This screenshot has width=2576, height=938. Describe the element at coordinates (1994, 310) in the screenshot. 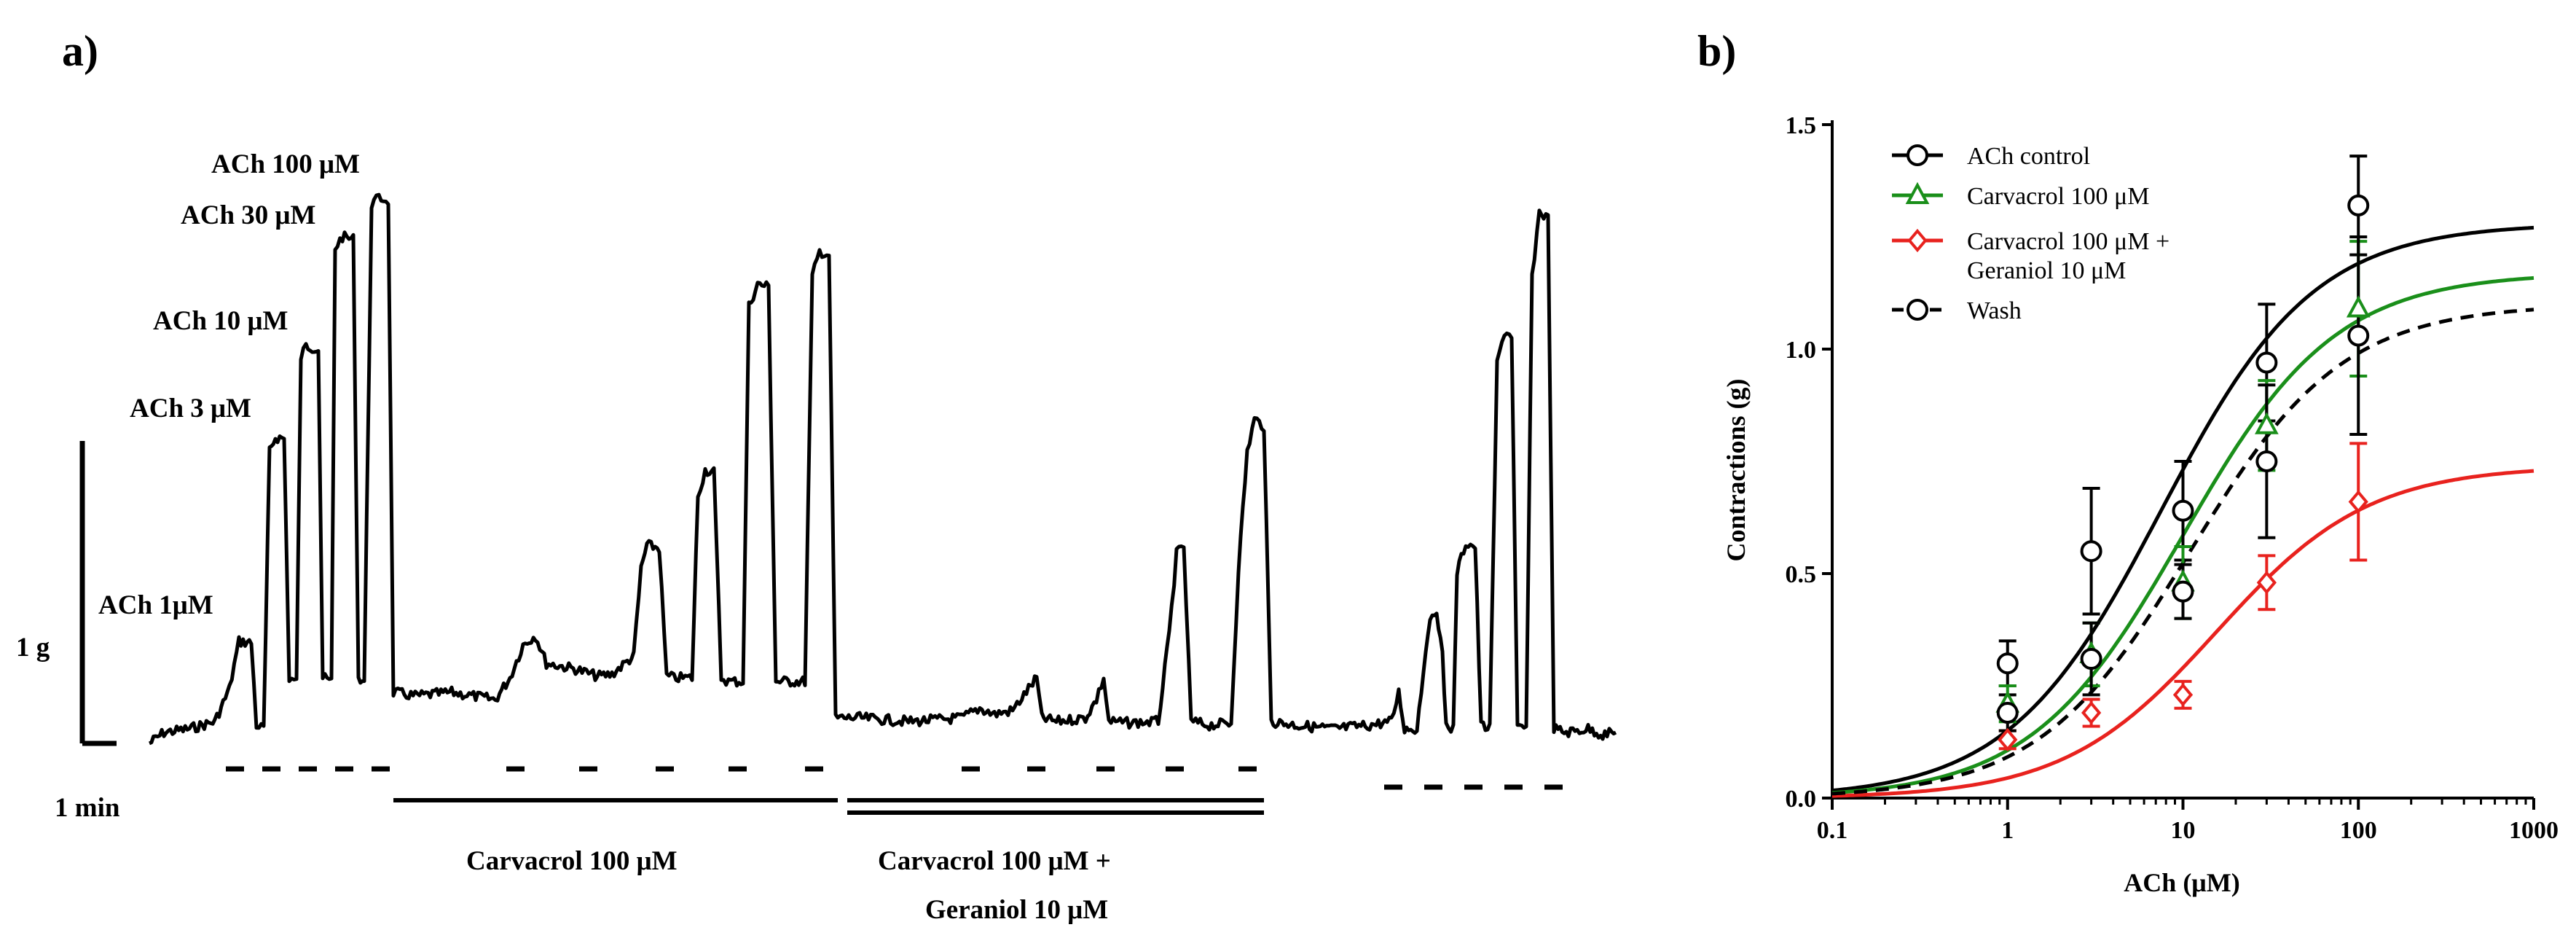

I see `legend-label: Wash` at that location.